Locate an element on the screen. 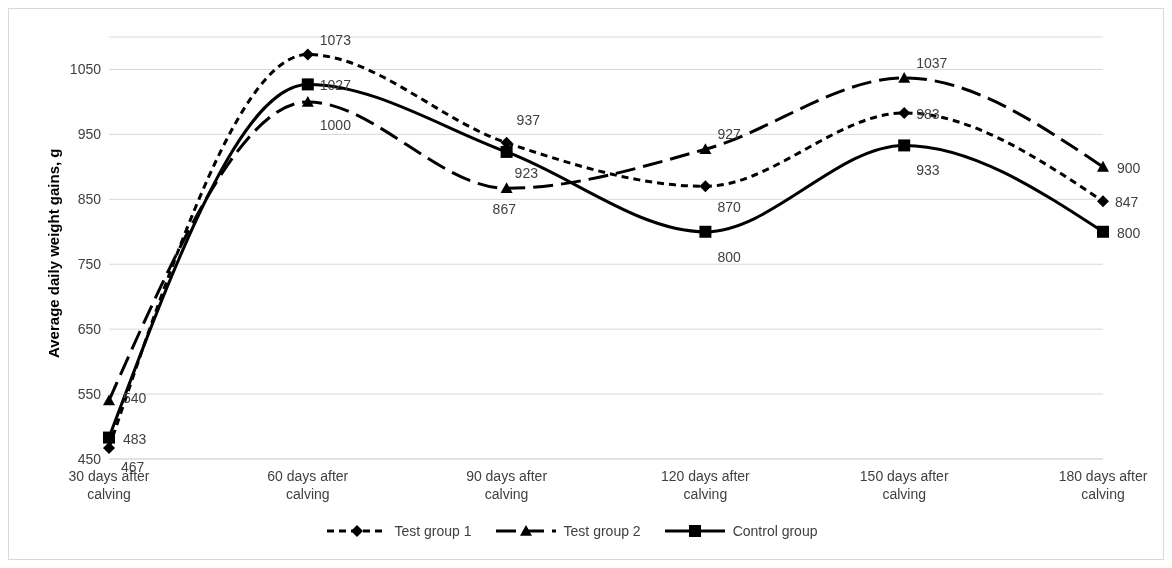  y-tick-label: 550 is located at coordinates (89, 394).